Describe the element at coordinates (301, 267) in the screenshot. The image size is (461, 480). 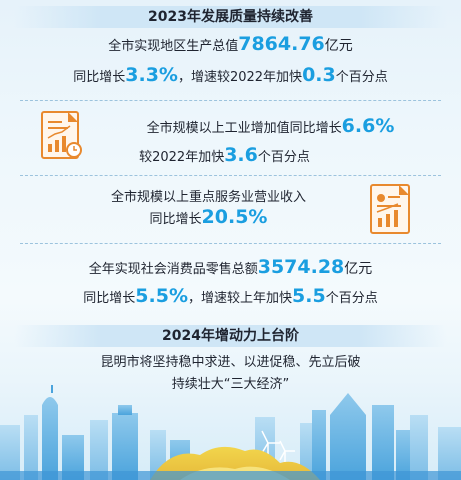
I see `retail-value: 3574.28` at that location.